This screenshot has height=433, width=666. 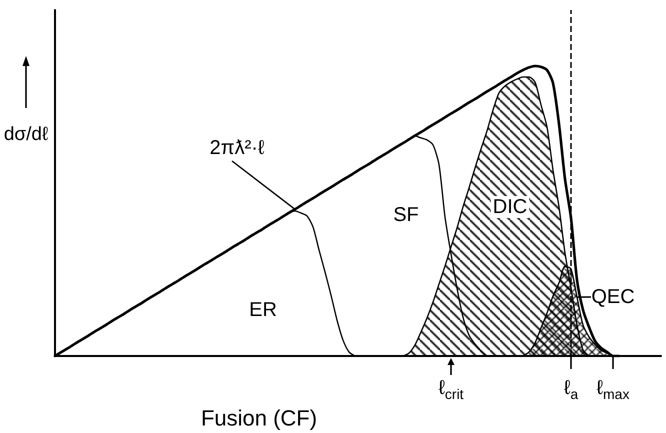 I want to click on legend-label: QEC, so click(x=613, y=297).